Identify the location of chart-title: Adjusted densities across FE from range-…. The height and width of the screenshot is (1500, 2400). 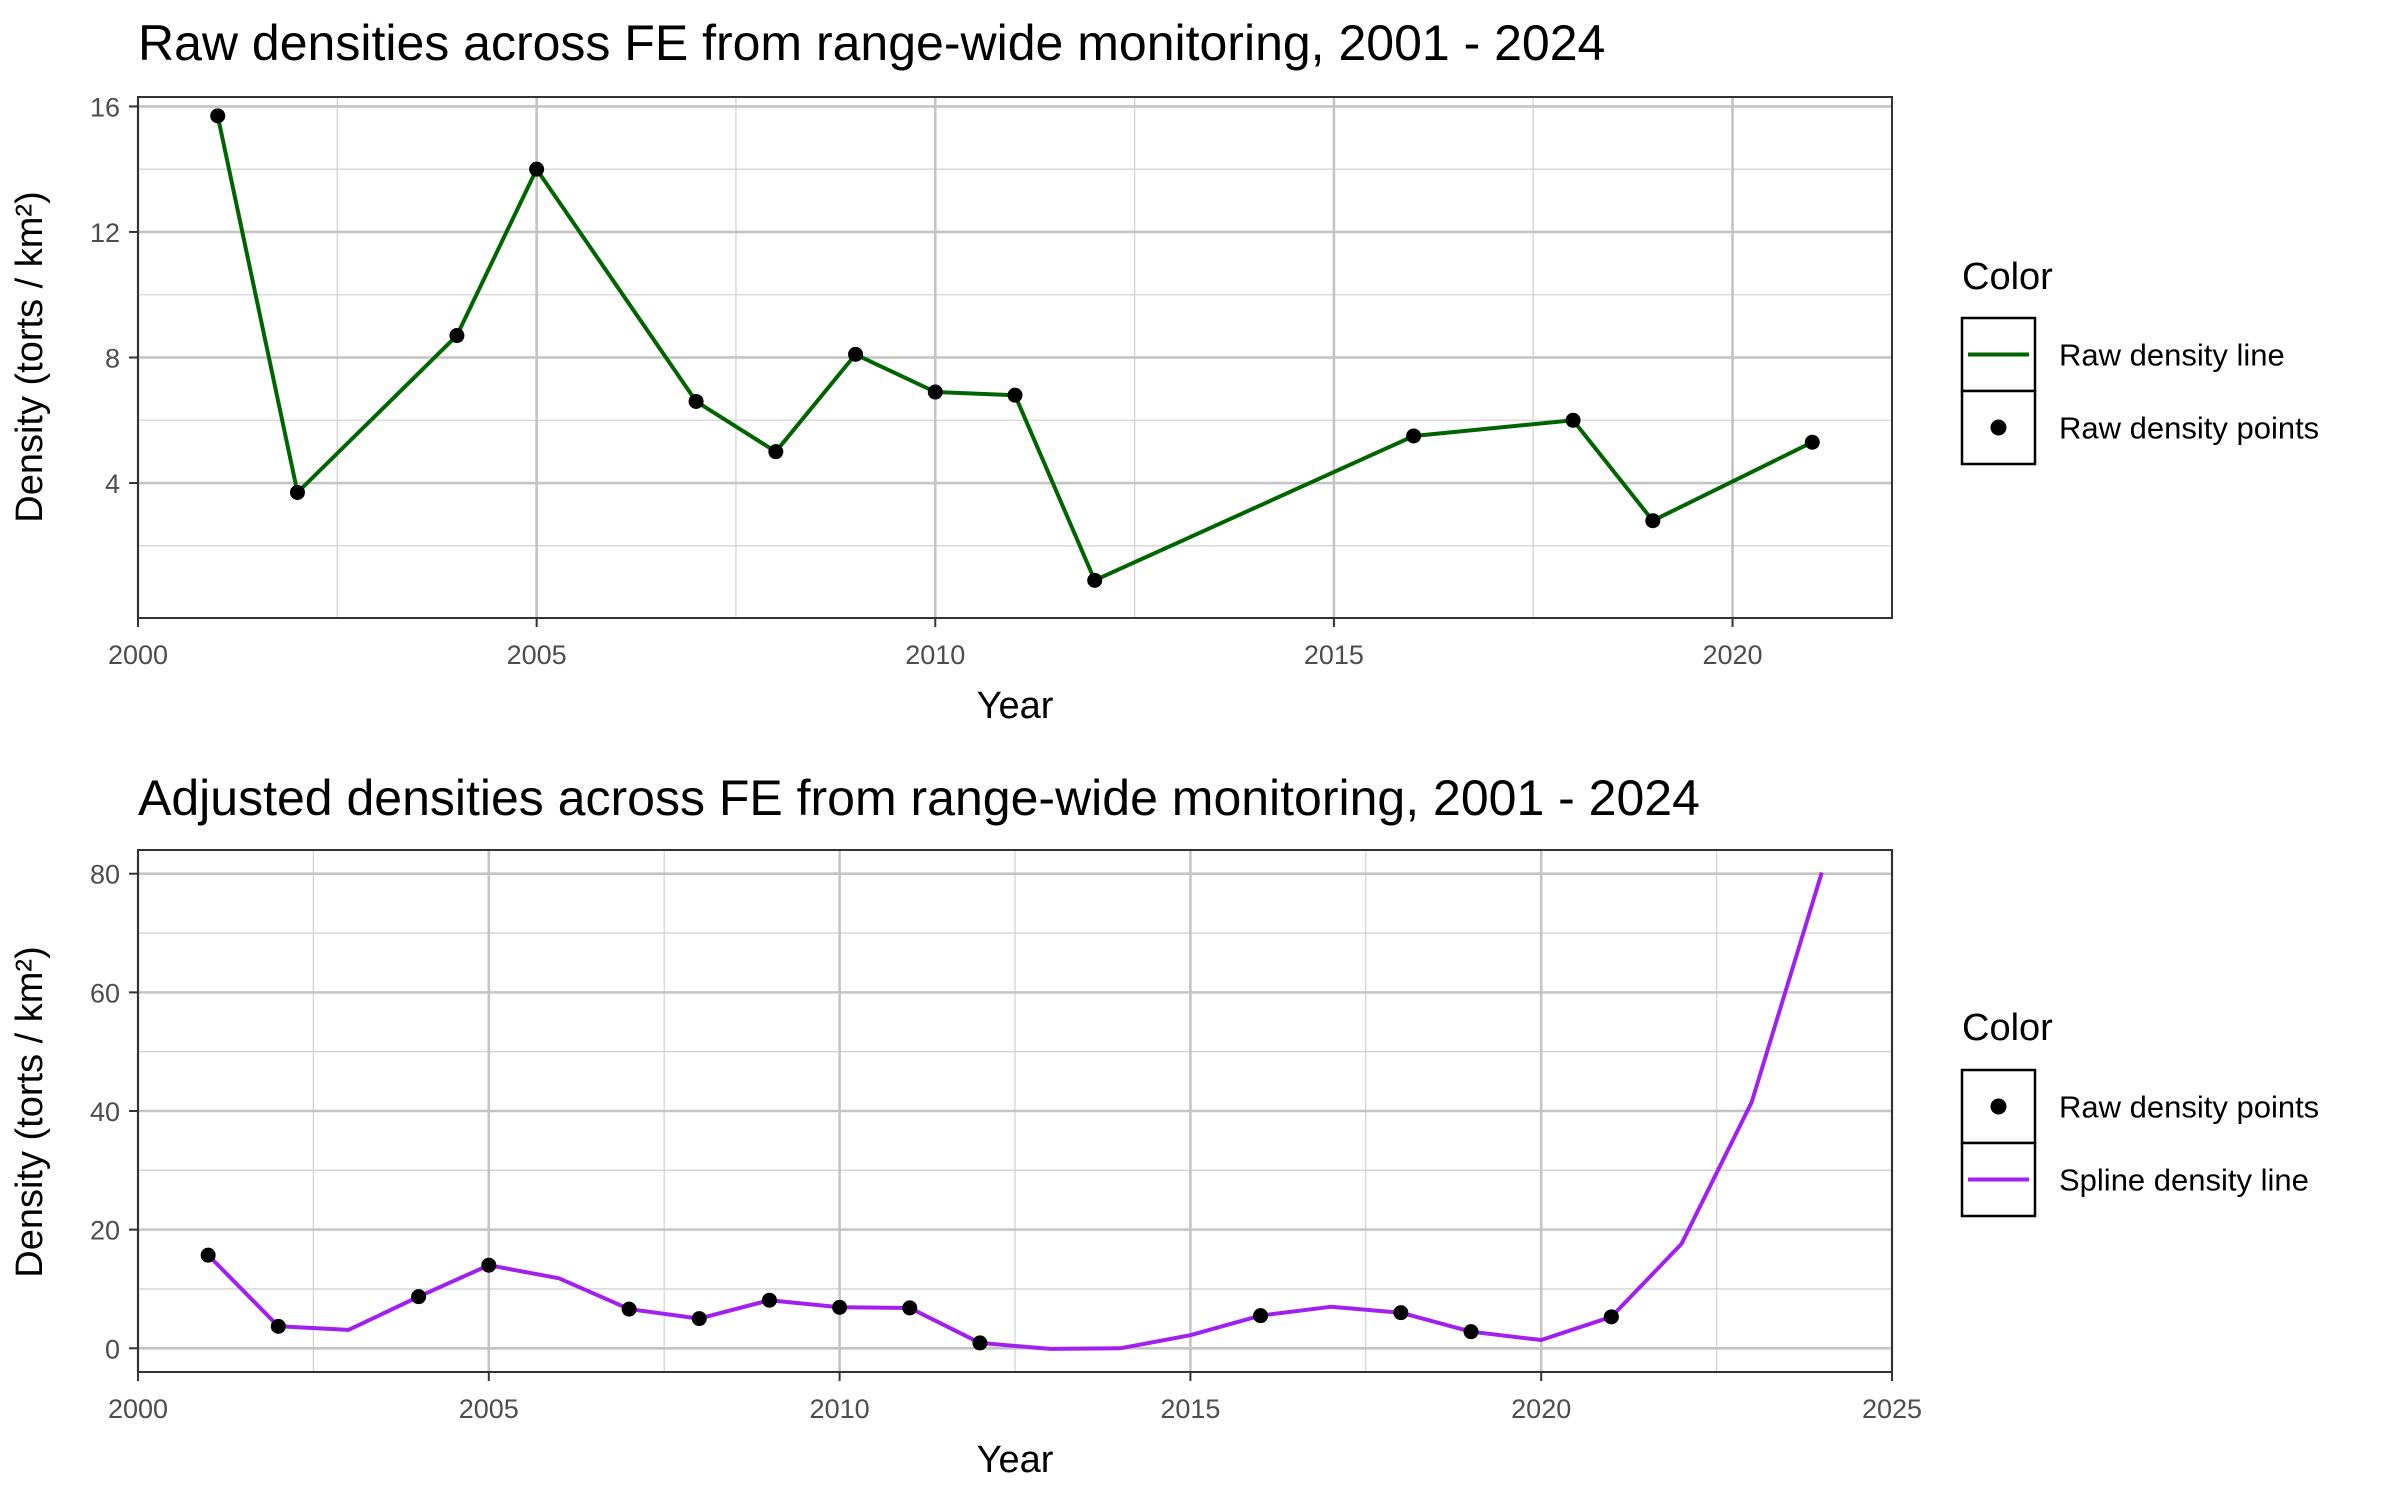
(919, 798).